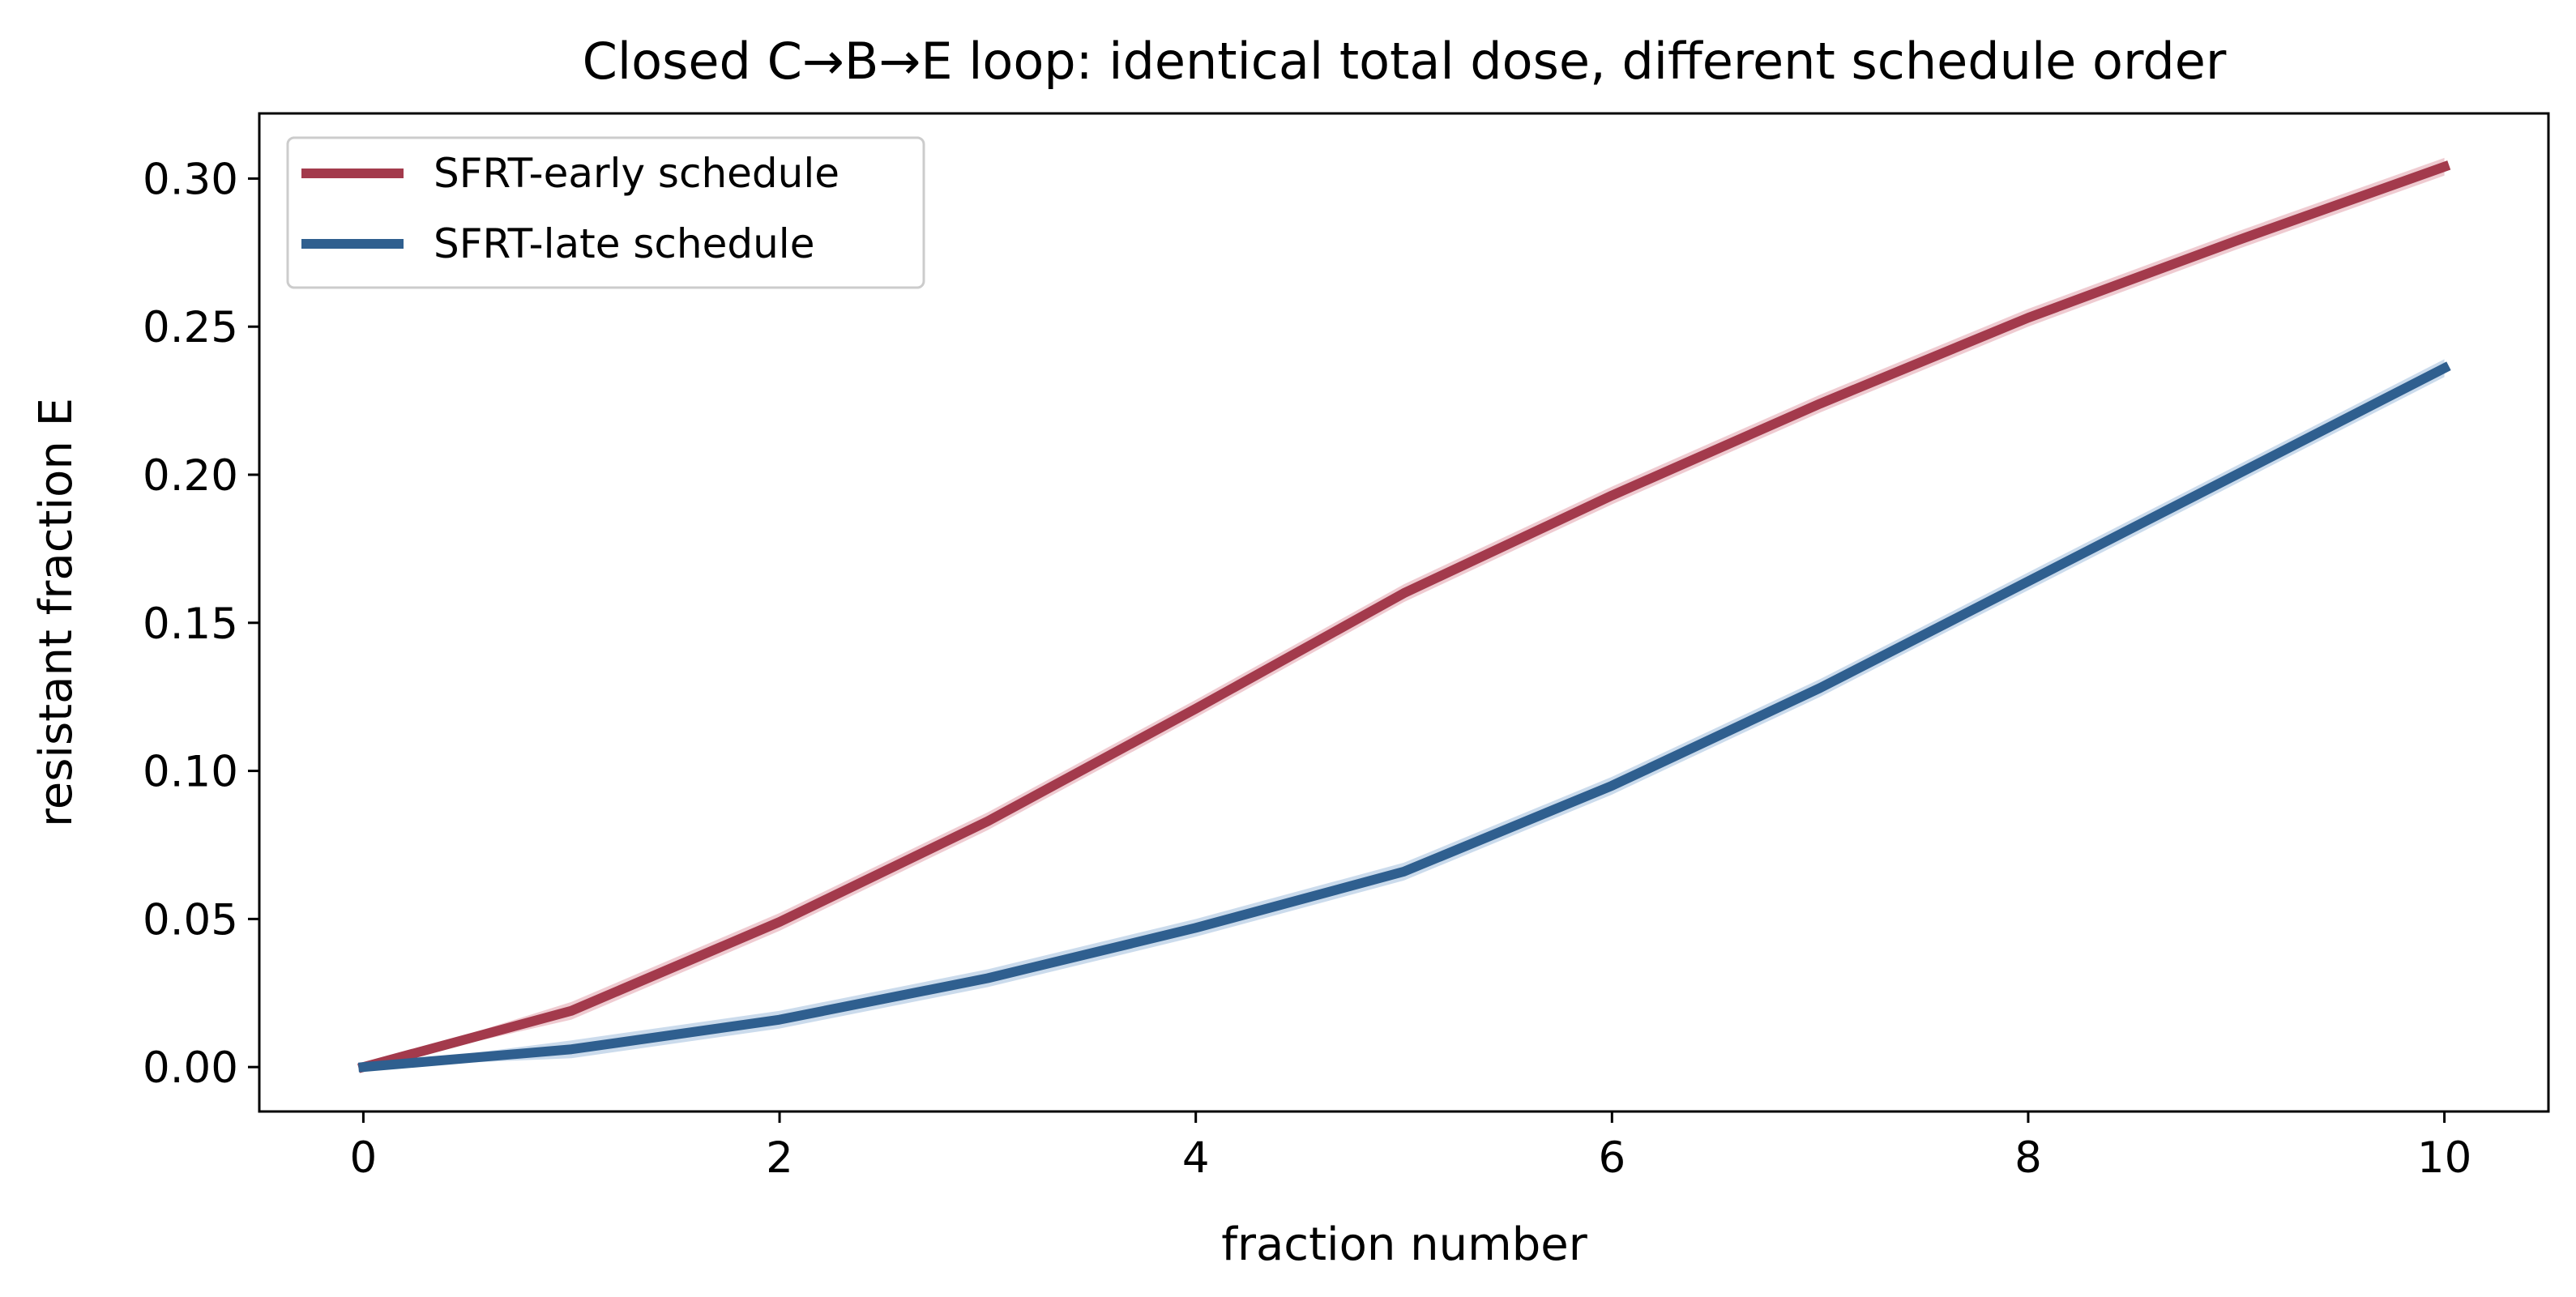 This screenshot has height=1297, width=2576. Describe the element at coordinates (190, 1068) in the screenshot. I see `y-tick-label: 0.00` at that location.